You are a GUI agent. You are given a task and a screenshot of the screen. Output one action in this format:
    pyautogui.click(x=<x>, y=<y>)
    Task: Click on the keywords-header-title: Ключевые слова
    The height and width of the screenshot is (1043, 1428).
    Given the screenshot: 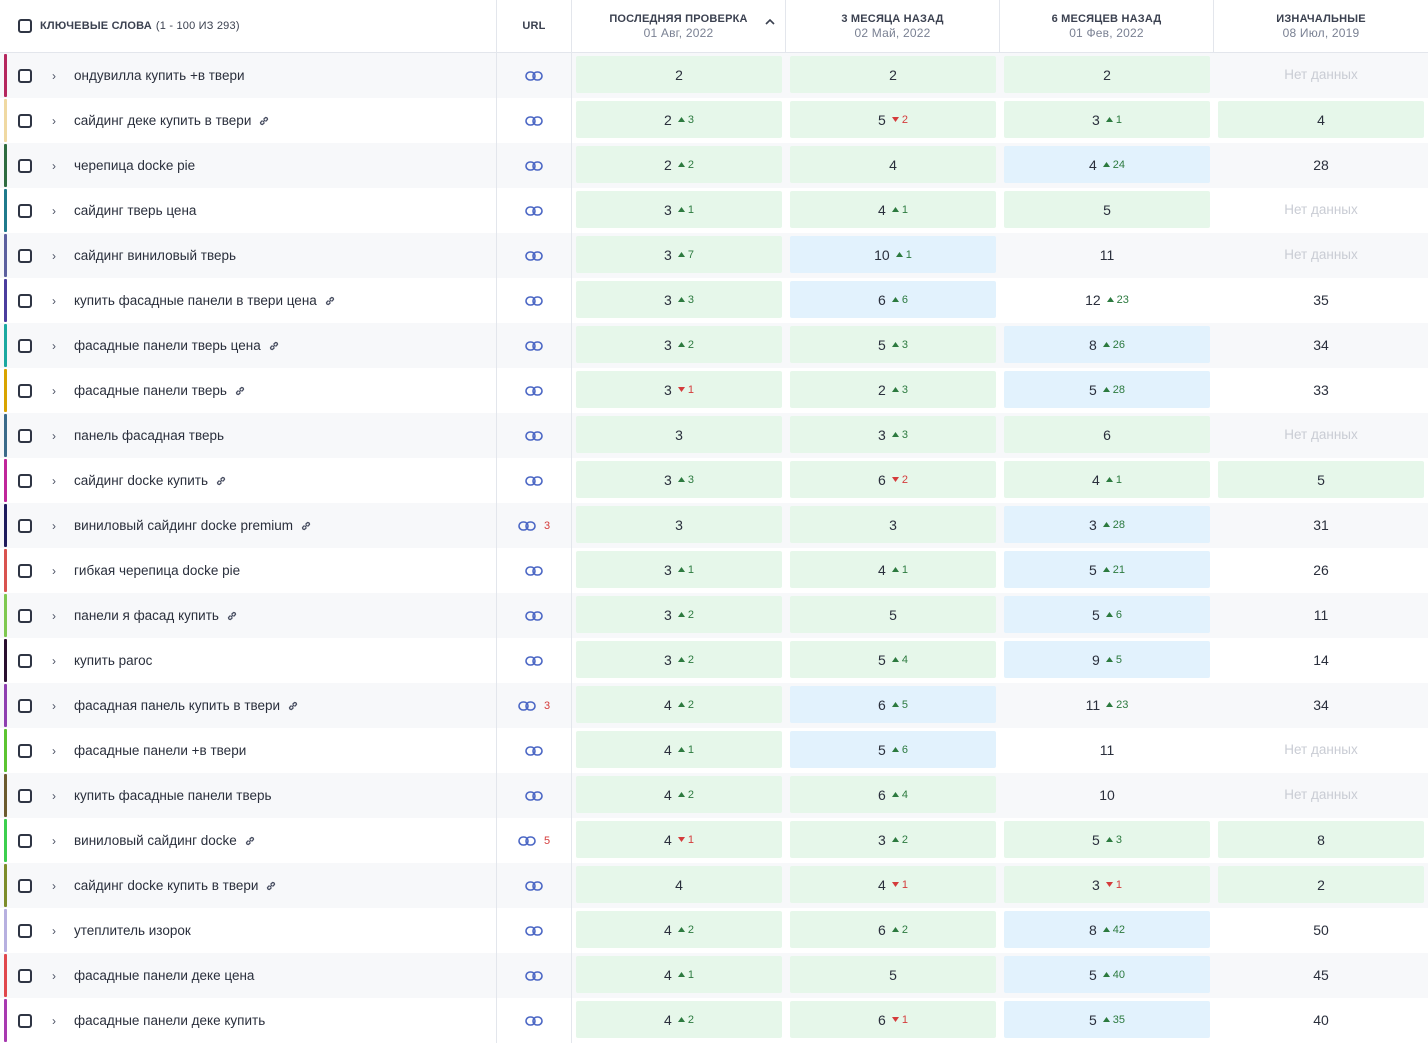 What is the action you would take?
    pyautogui.click(x=96, y=26)
    